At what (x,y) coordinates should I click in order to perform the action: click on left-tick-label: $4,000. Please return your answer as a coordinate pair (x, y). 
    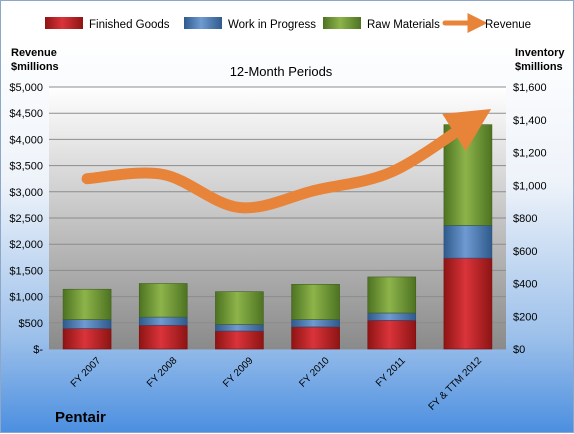
    Looking at the image, I should click on (26, 140).